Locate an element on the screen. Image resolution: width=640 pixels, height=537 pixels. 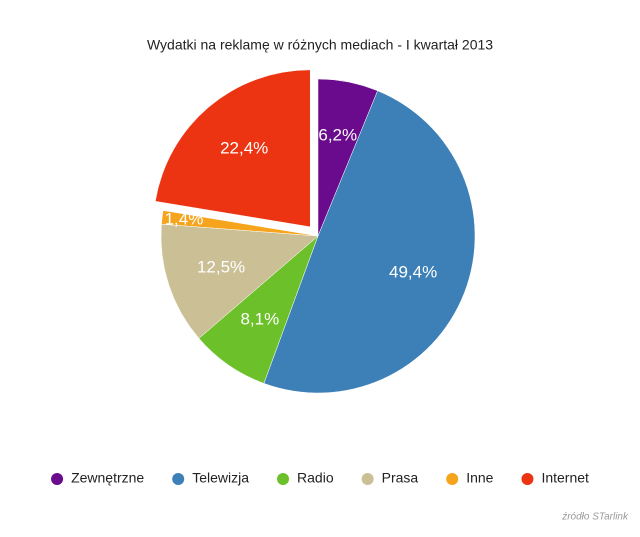
legend-label: Internet is located at coordinates (565, 478).